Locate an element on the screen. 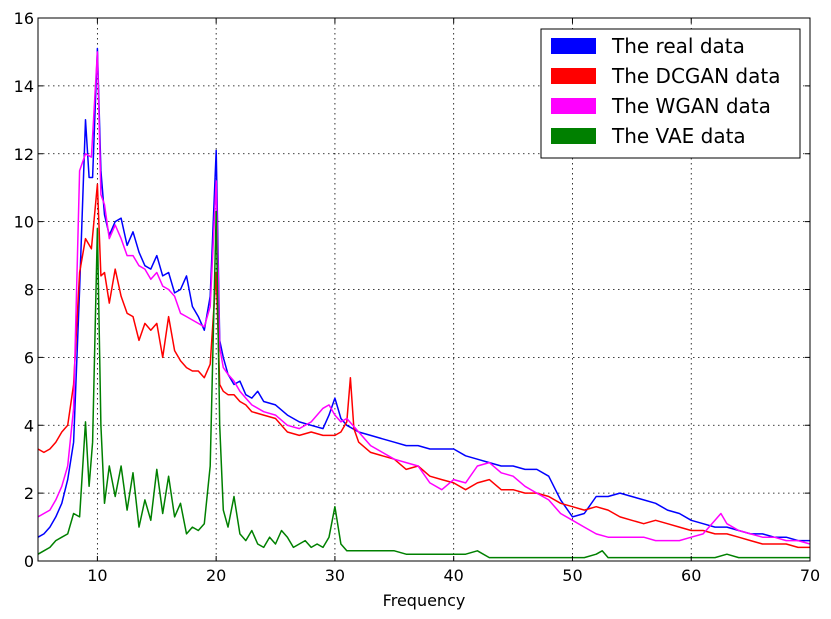  x-tick-label: 20 is located at coordinates (216, 575).